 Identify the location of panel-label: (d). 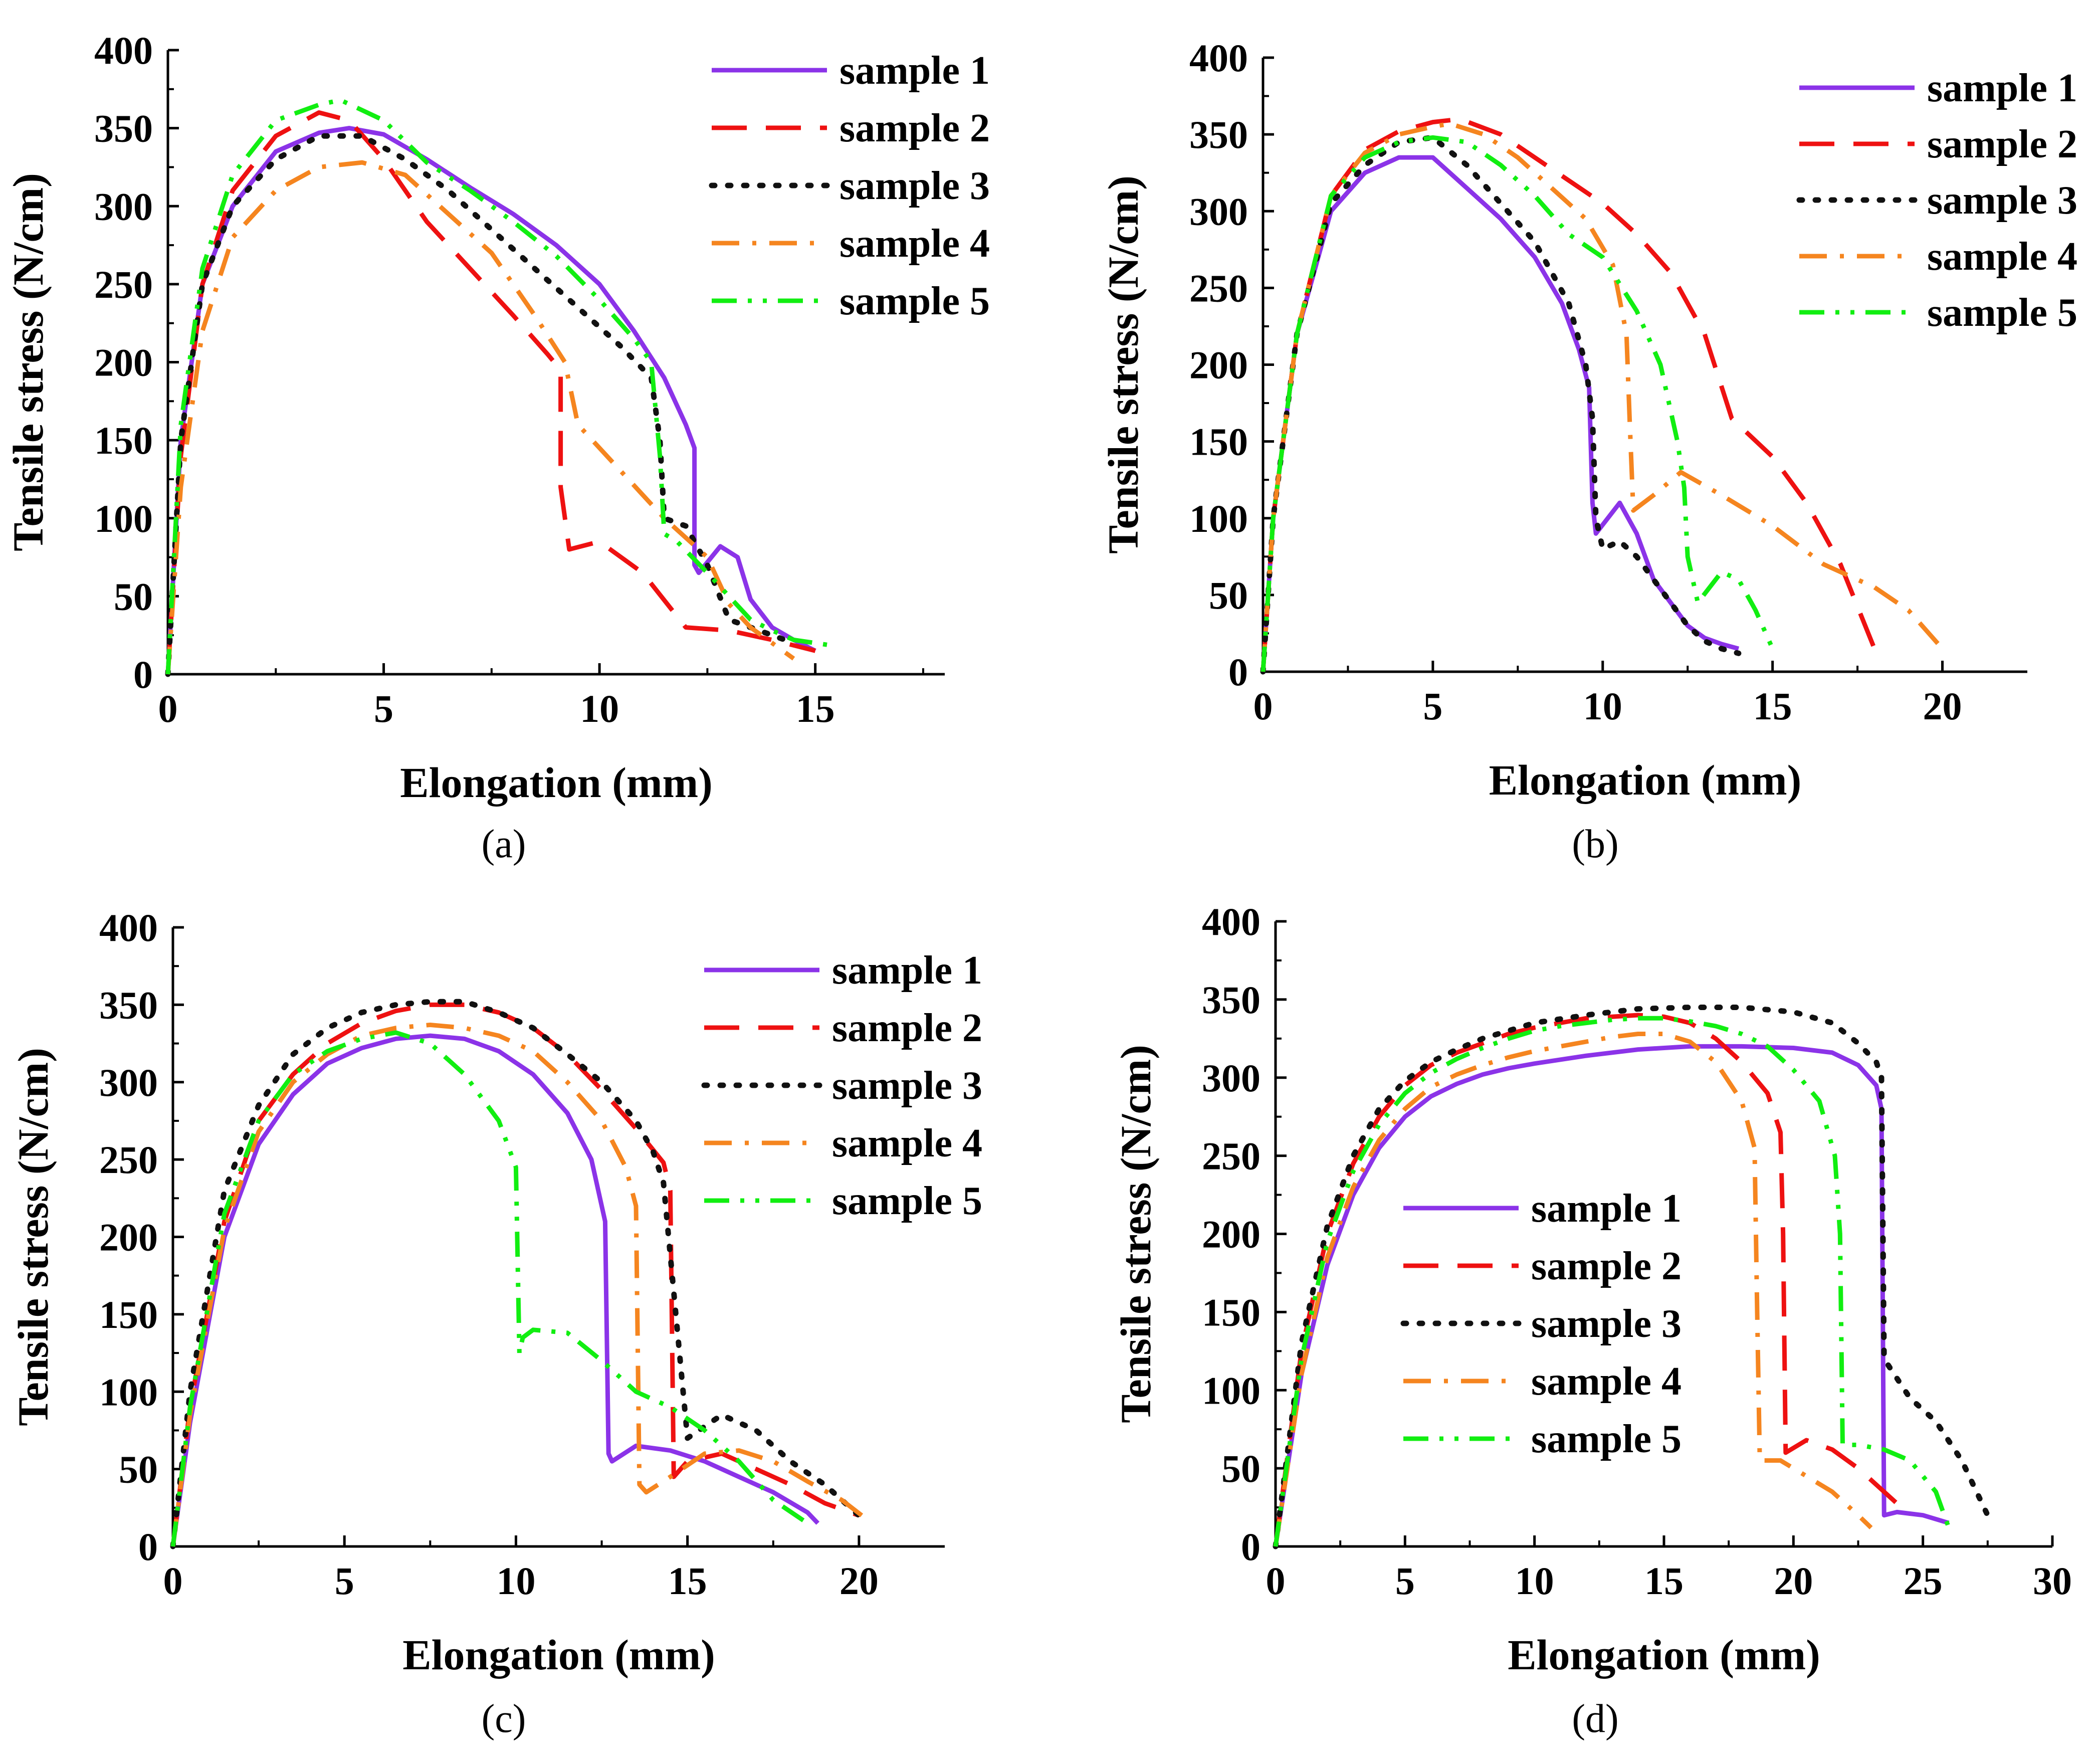
(1595, 1719).